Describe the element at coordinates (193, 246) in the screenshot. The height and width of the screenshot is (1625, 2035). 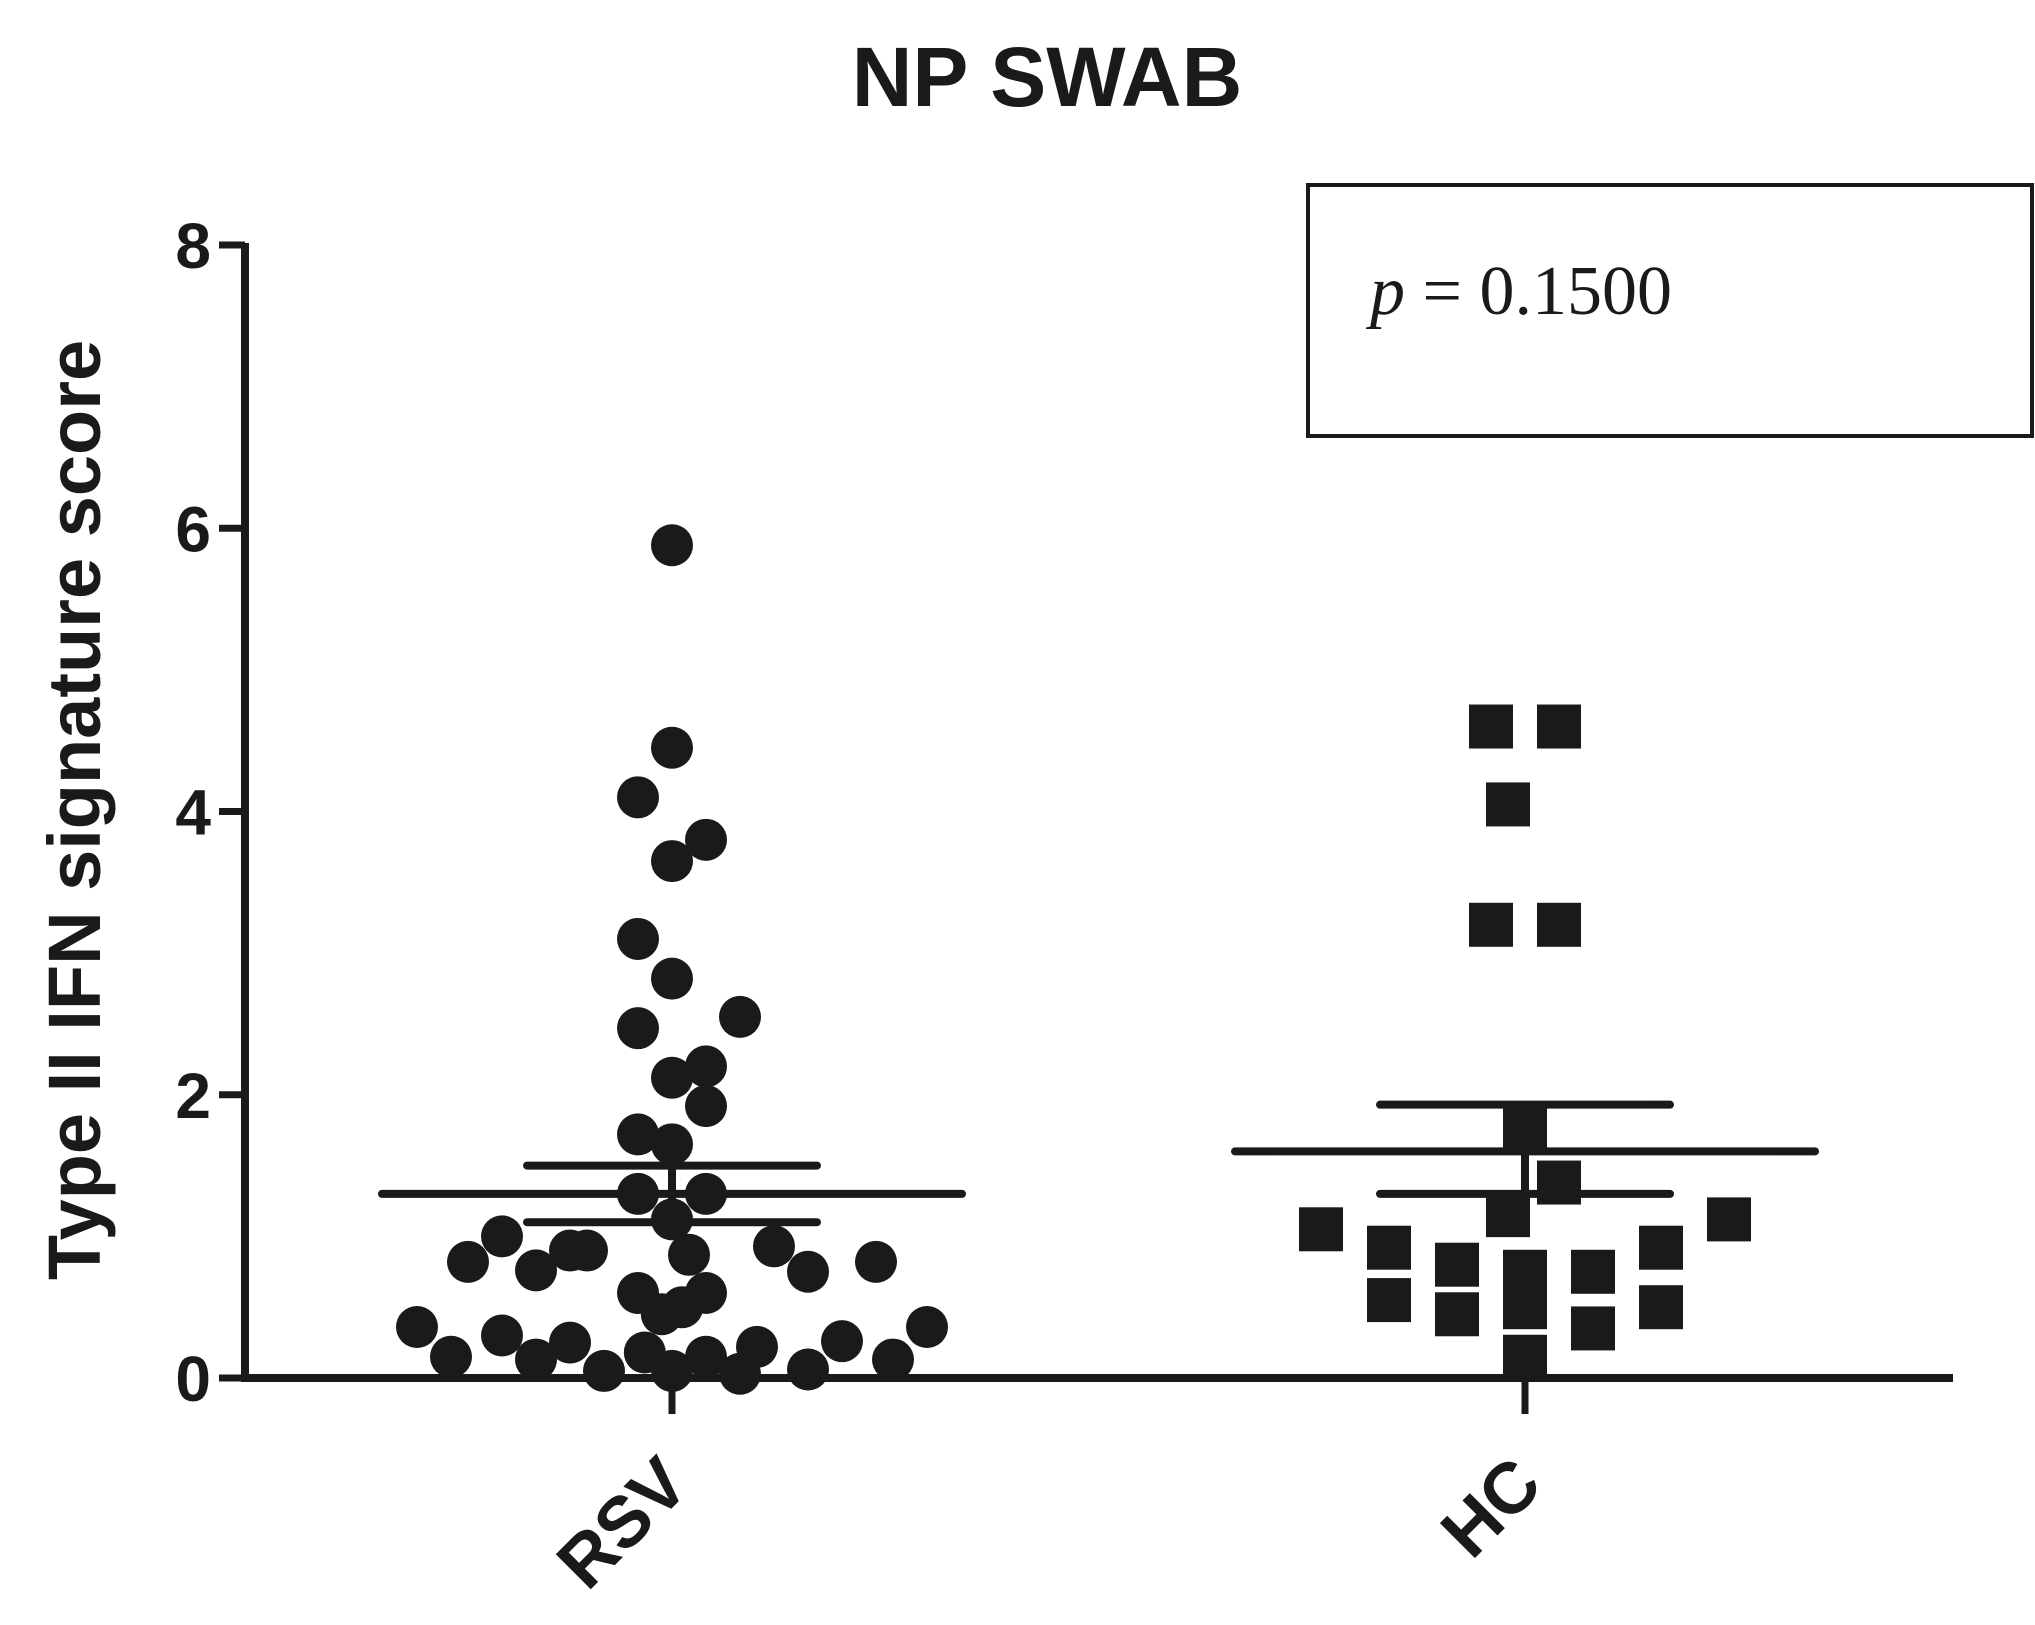
I see `y-tick-label: 8` at that location.